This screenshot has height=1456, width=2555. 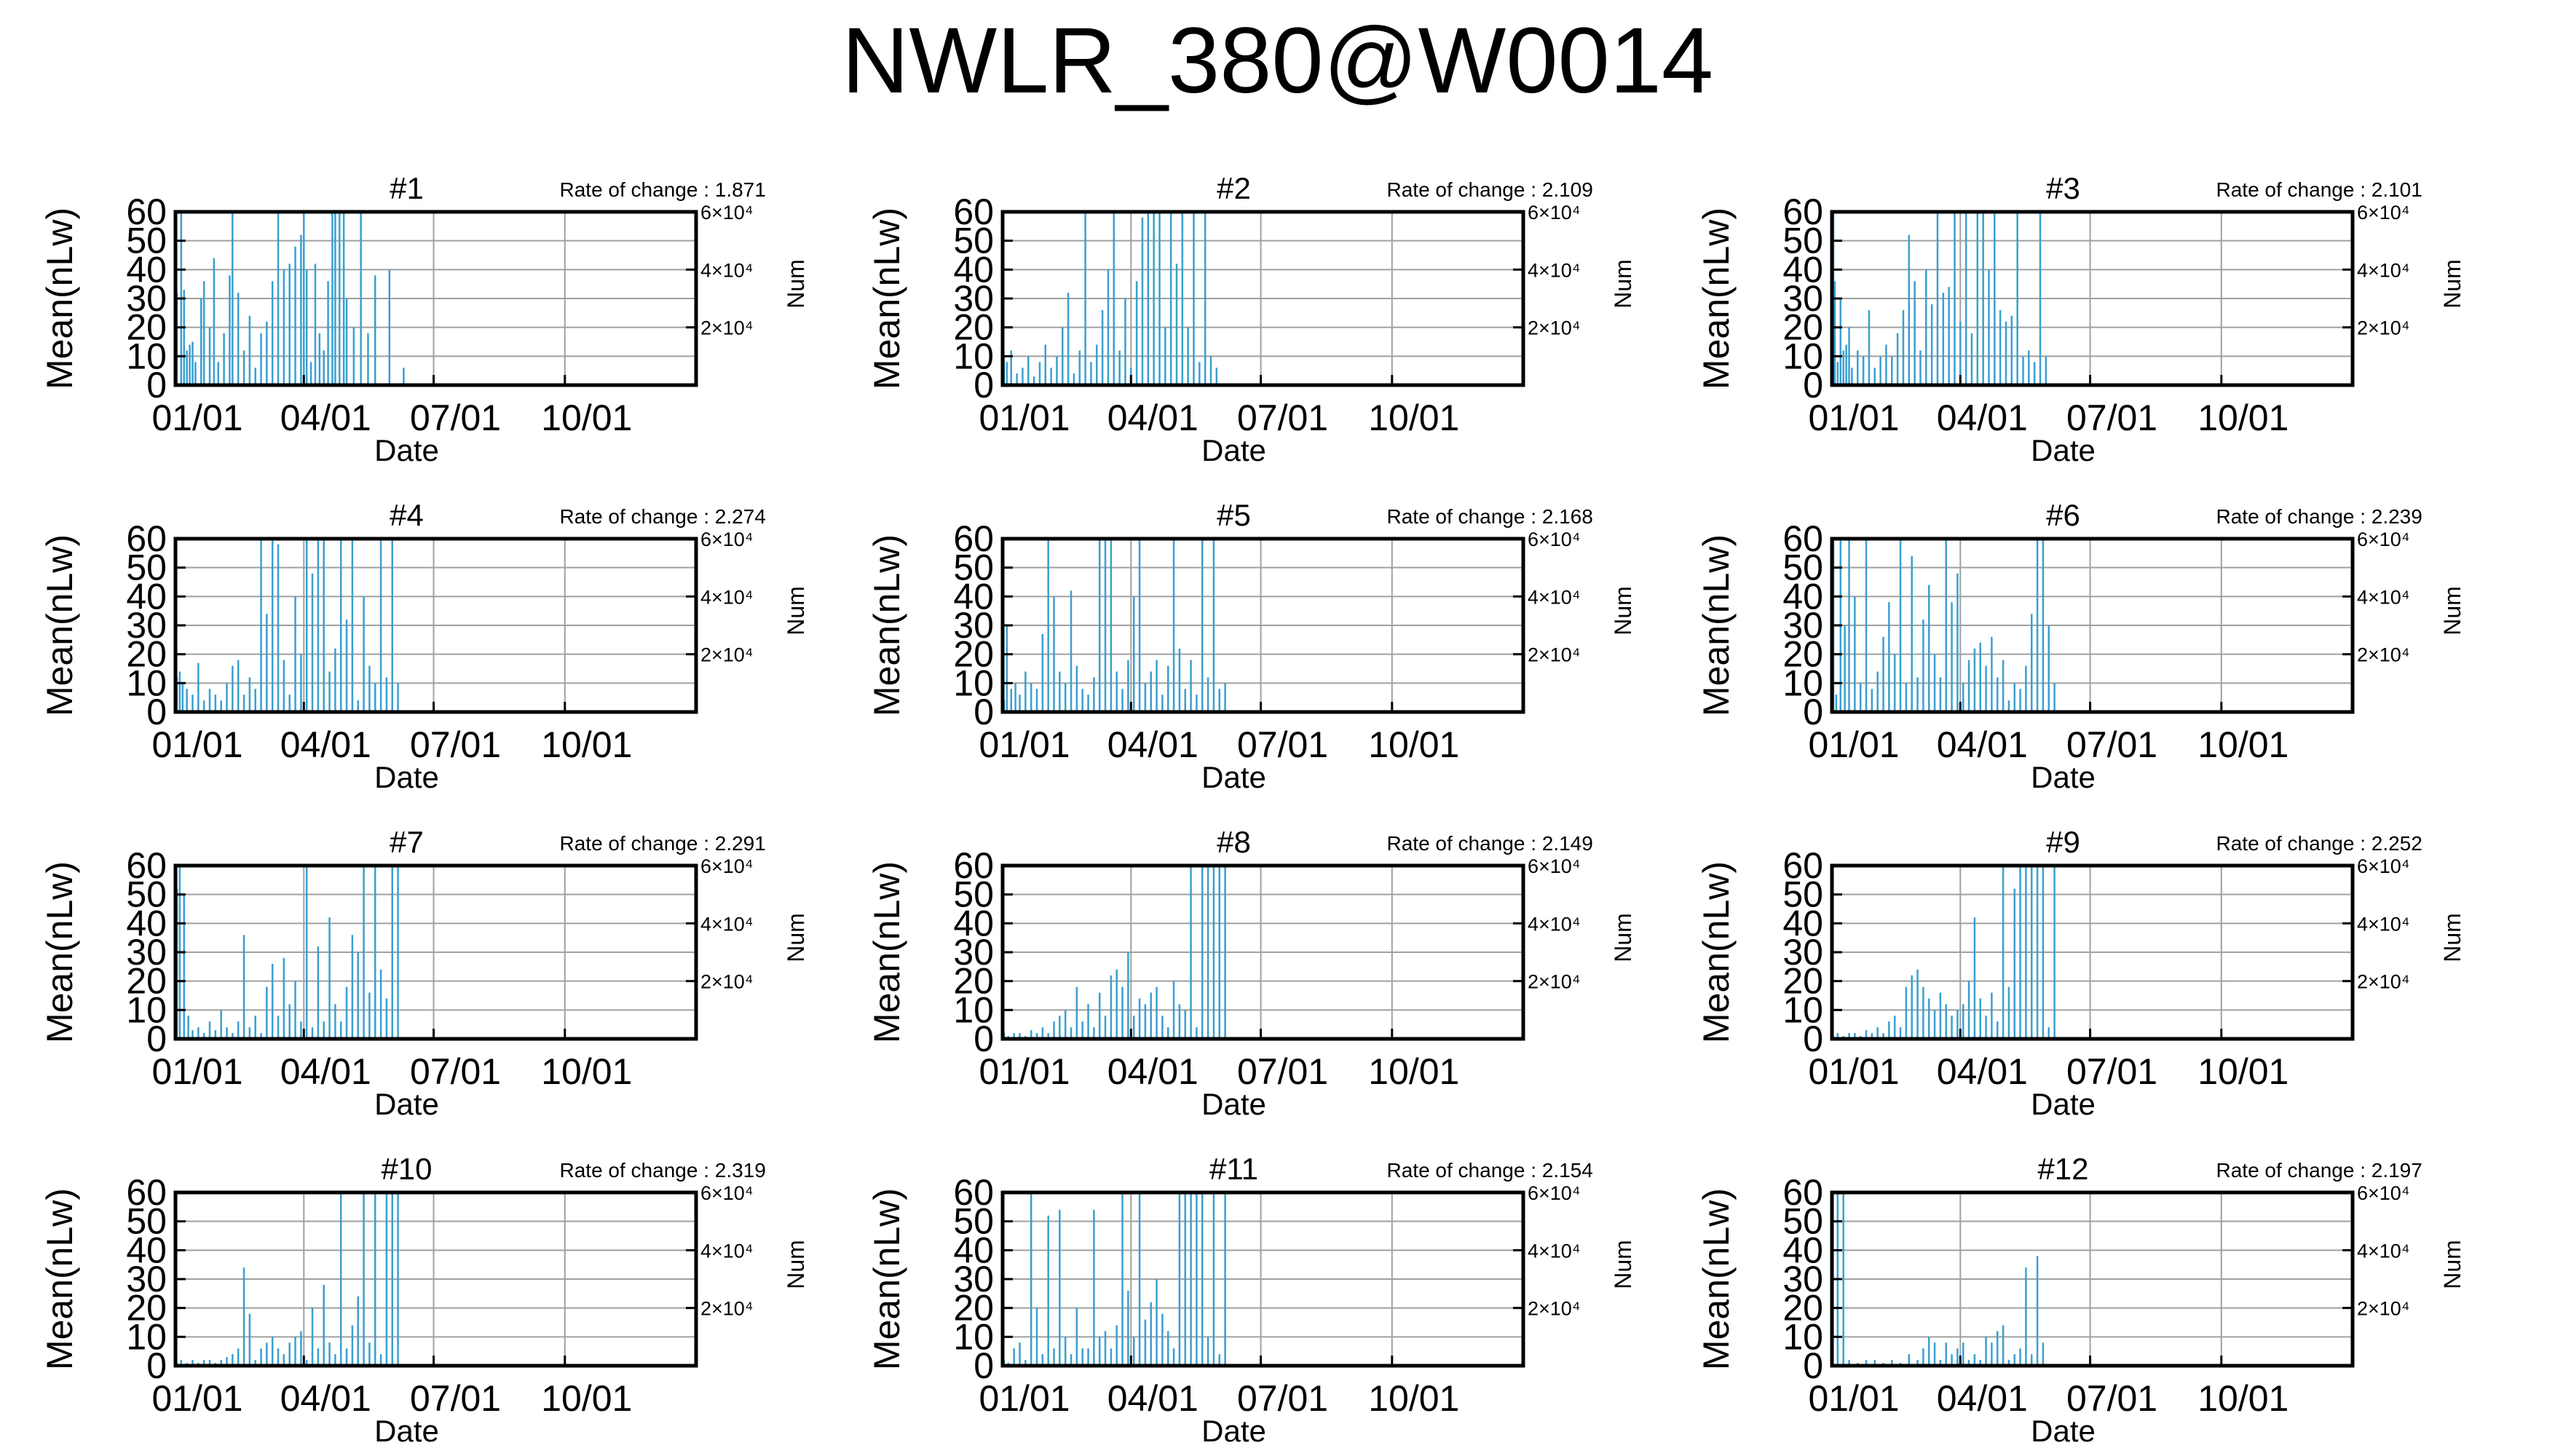 I want to click on panel-title: #4, so click(x=407, y=515).